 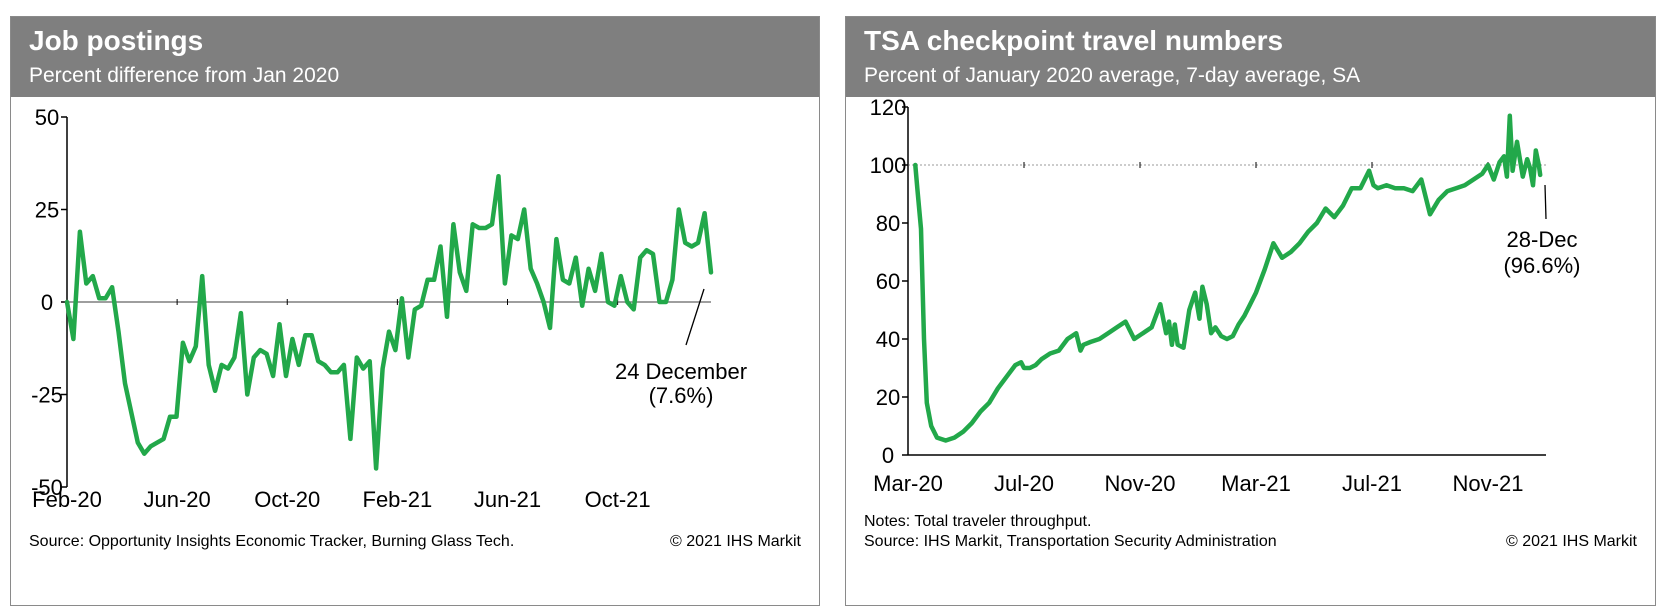 What do you see at coordinates (888, 339) in the screenshot?
I see `y-tick-label: 40` at bounding box center [888, 339].